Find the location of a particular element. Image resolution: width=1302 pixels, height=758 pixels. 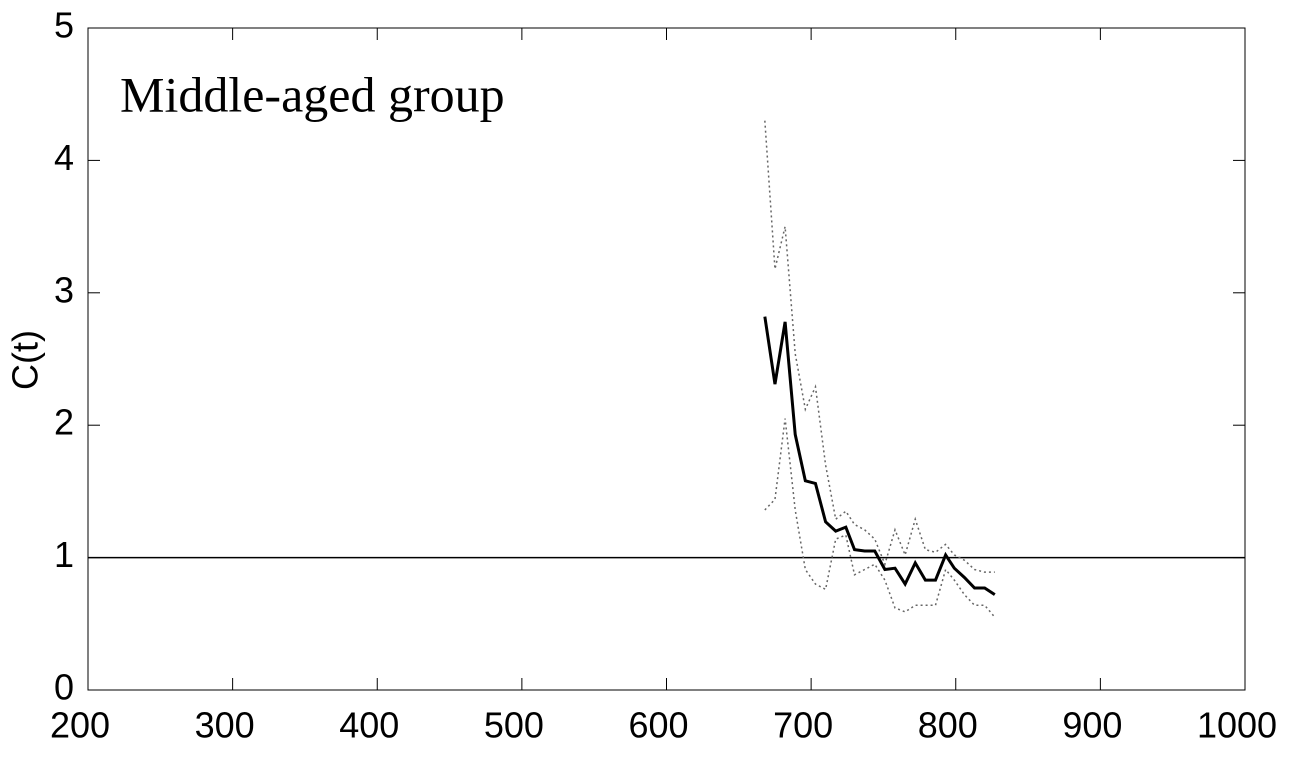

x-tick-label: 1000 is located at coordinates (1237, 725).